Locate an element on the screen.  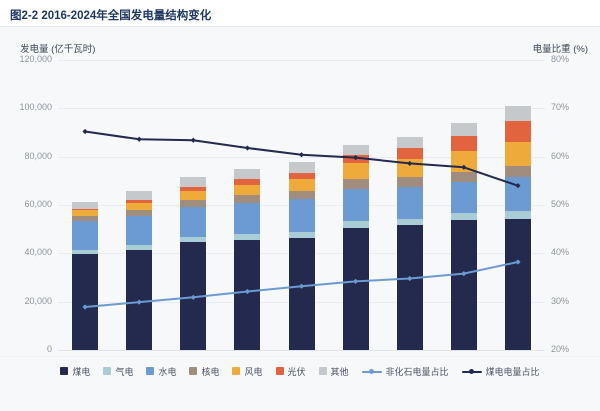
legend-item-煤电电量占比: 煤电电量占比 is located at coordinates (500, 371).